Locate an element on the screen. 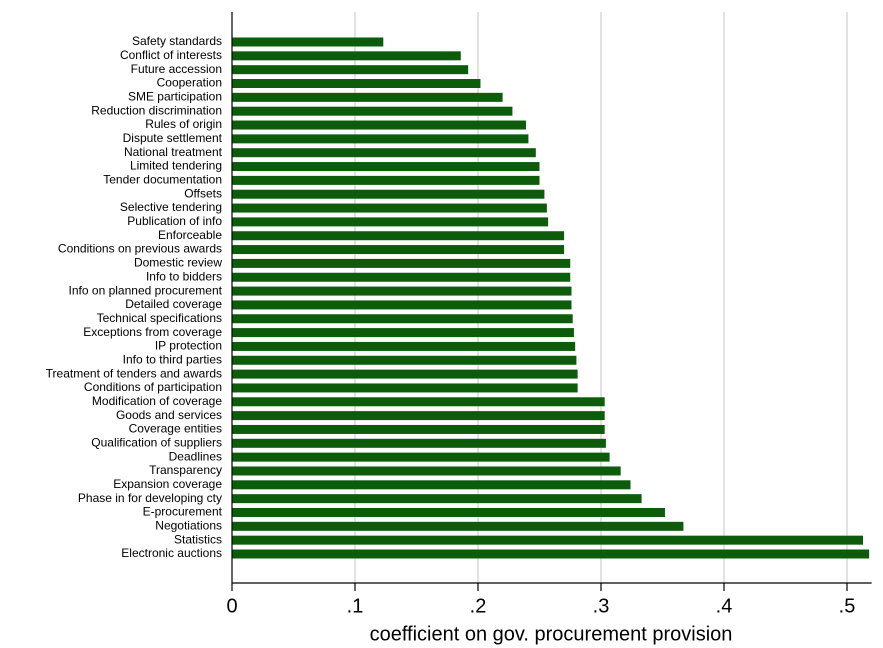  y-tick-label: Cooperation is located at coordinates (189, 83).